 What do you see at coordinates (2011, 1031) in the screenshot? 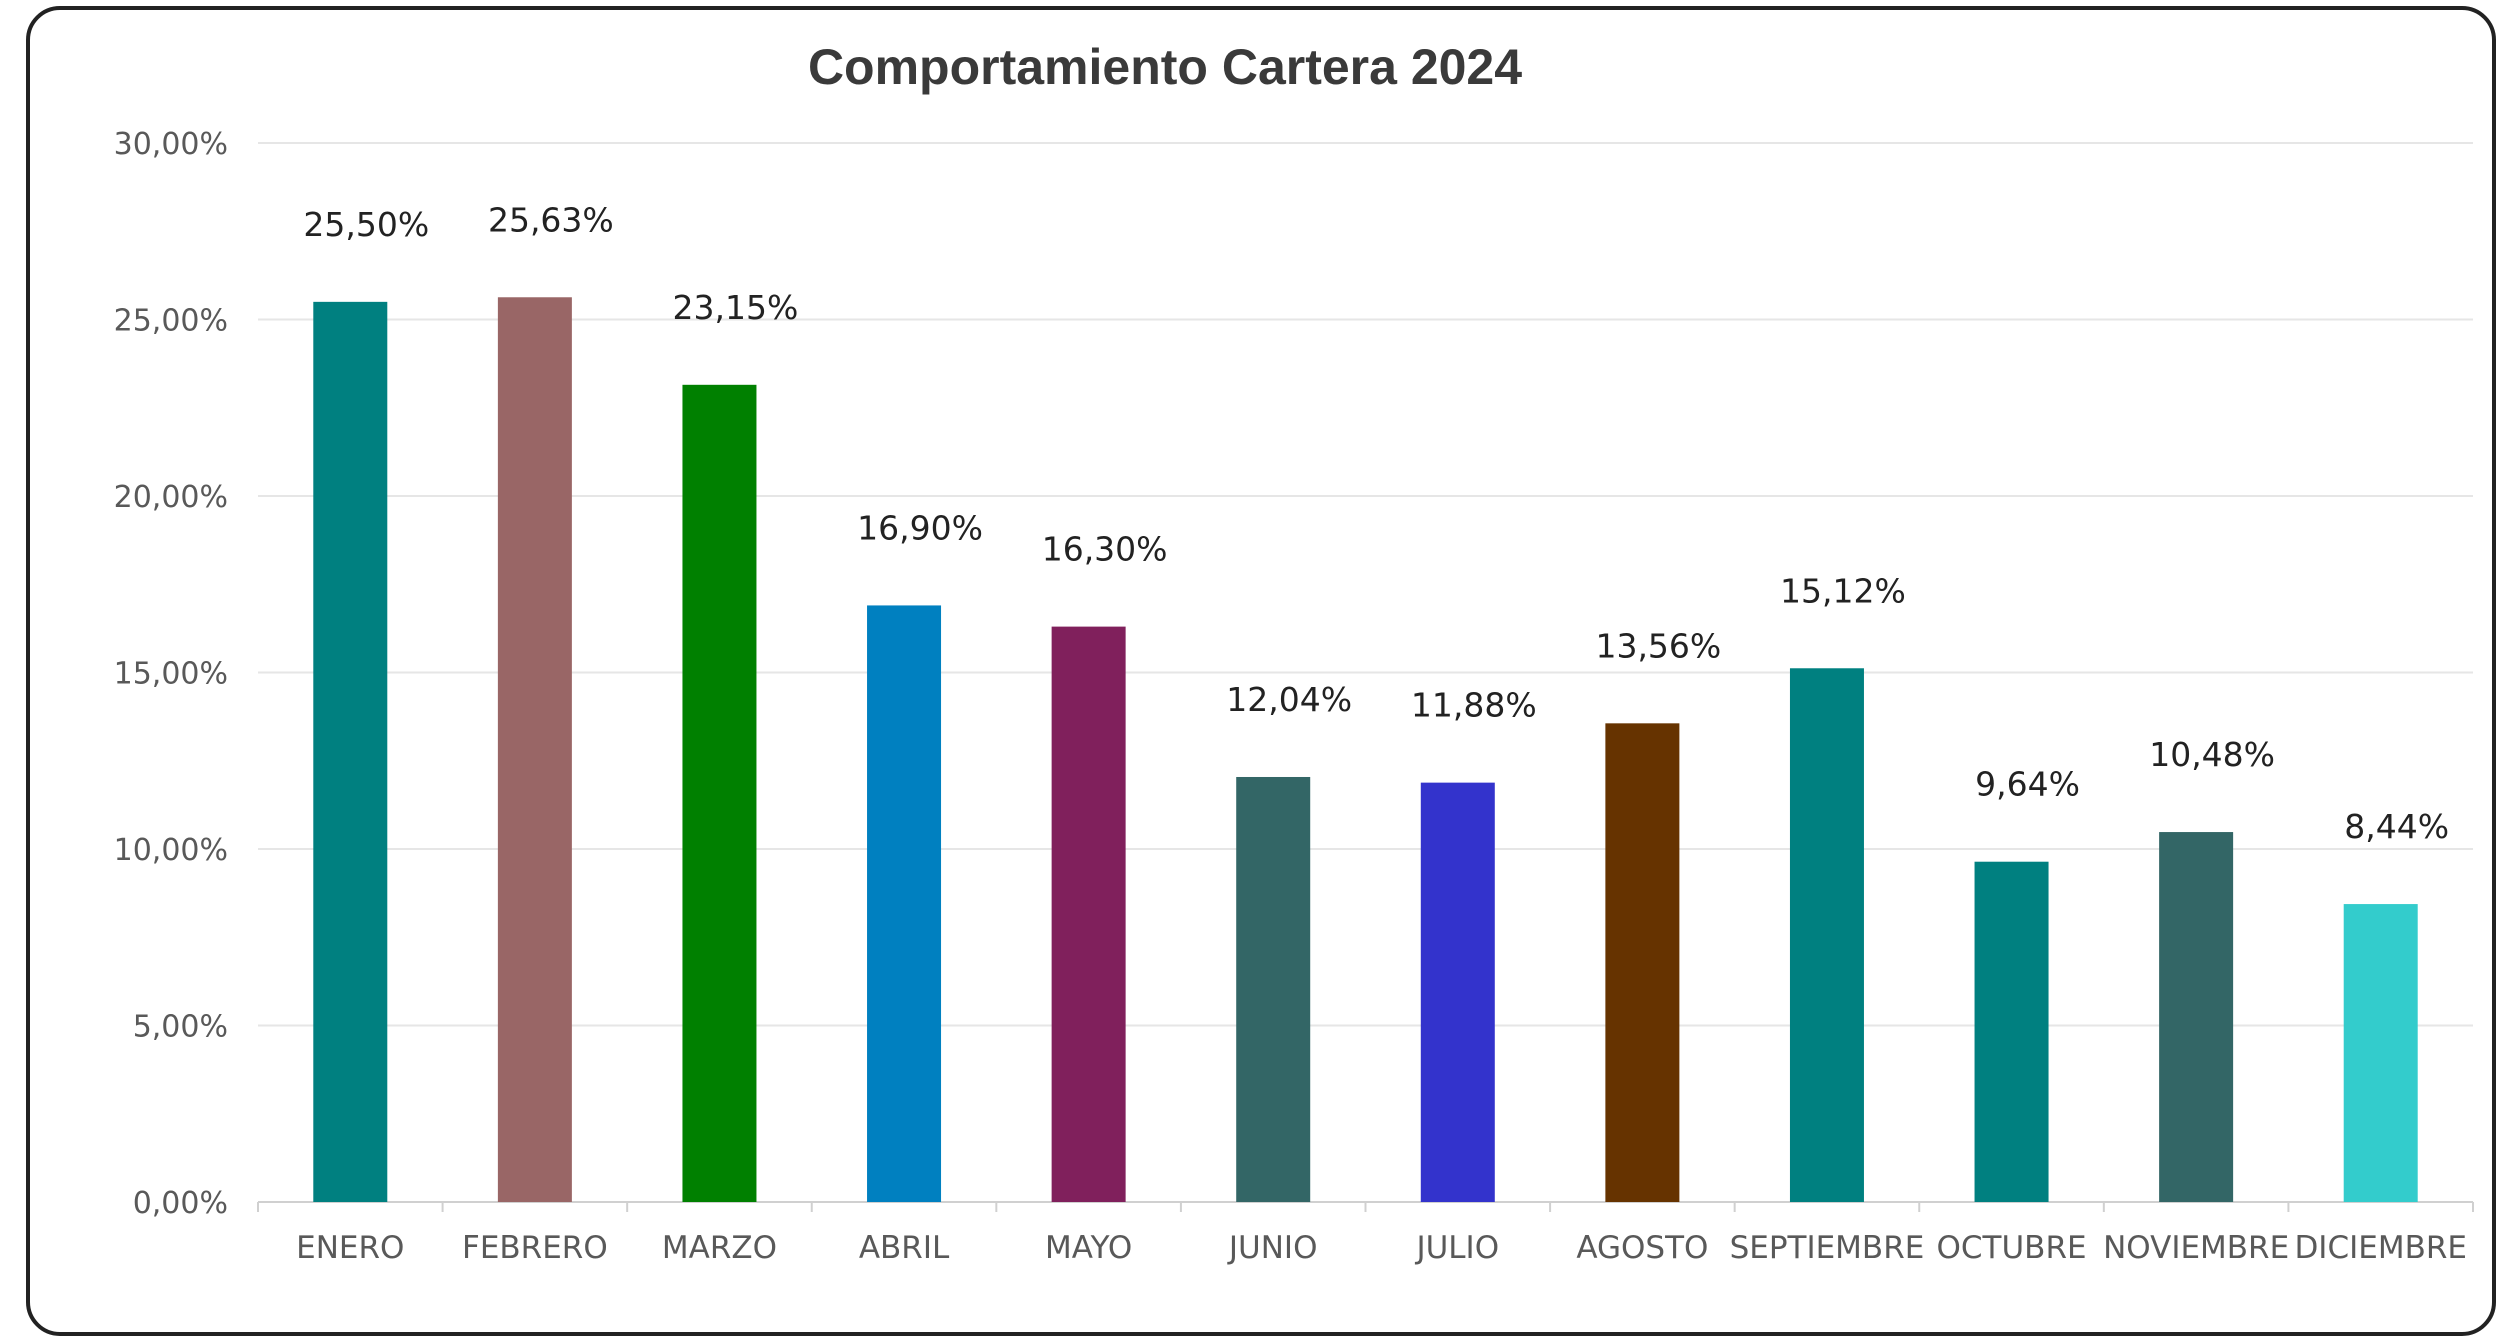
I see `bar-octubre` at bounding box center [2011, 1031].